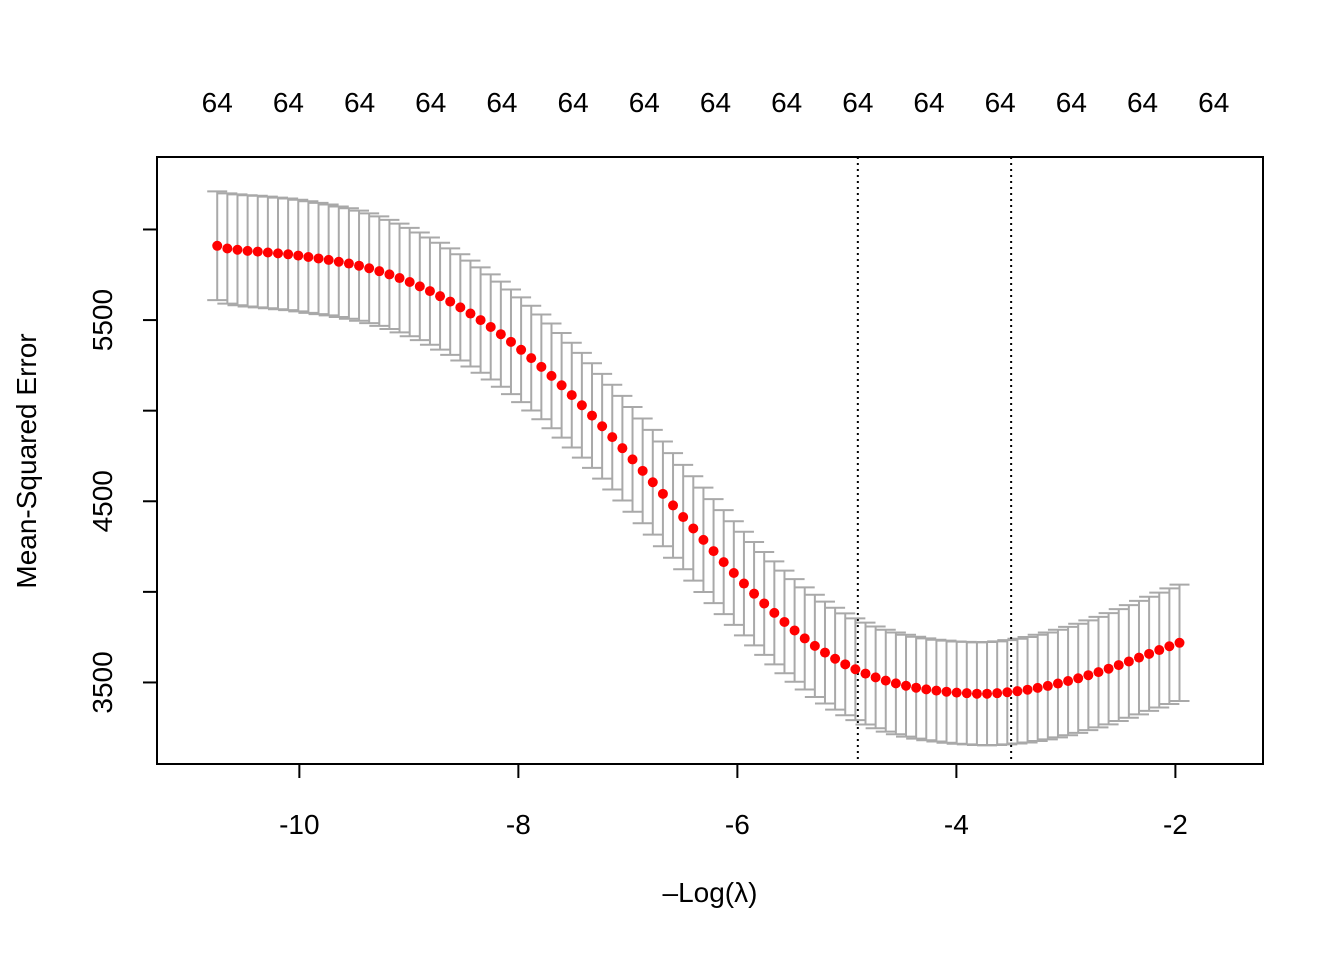 The image size is (1344, 960). What do you see at coordinates (122, 471) in the screenshot?
I see `y-axis: 3500 4500 5500` at bounding box center [122, 471].